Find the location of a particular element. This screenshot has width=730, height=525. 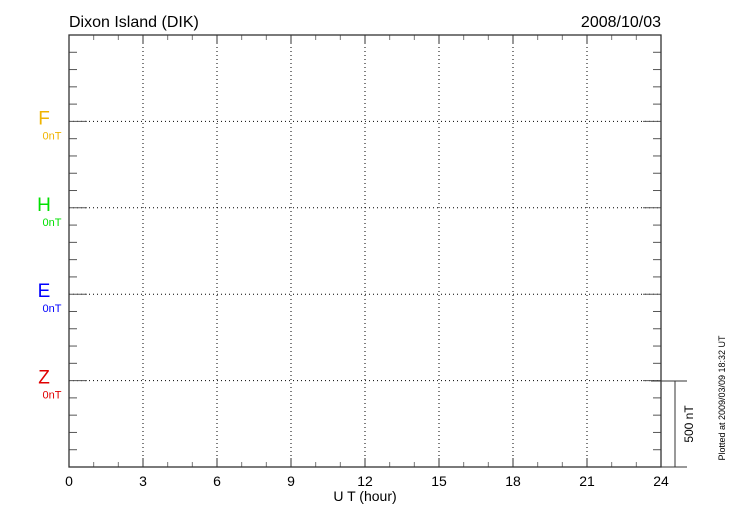

x-axis-label: U T (hour) is located at coordinates (364, 496).